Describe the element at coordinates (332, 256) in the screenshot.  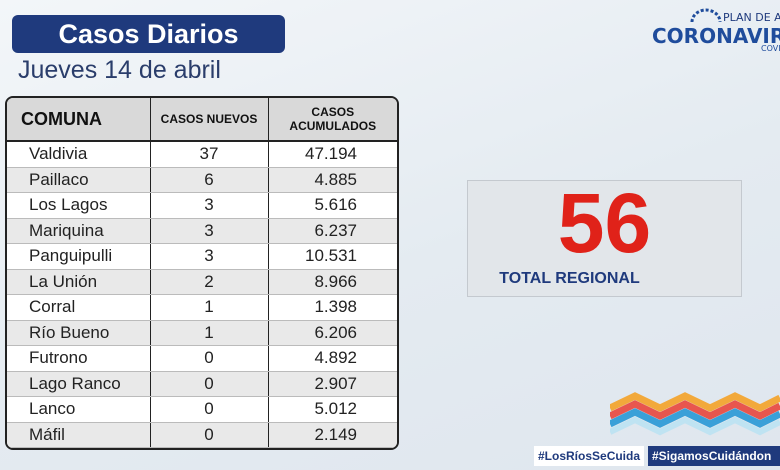
I see `table-cell: 10.531` at that location.